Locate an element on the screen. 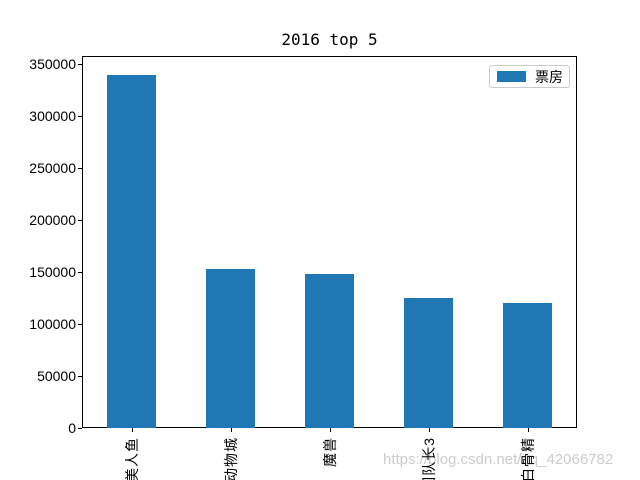 The width and height of the screenshot is (640, 480). chart-title: 2016 top 5 is located at coordinates (329, 39).